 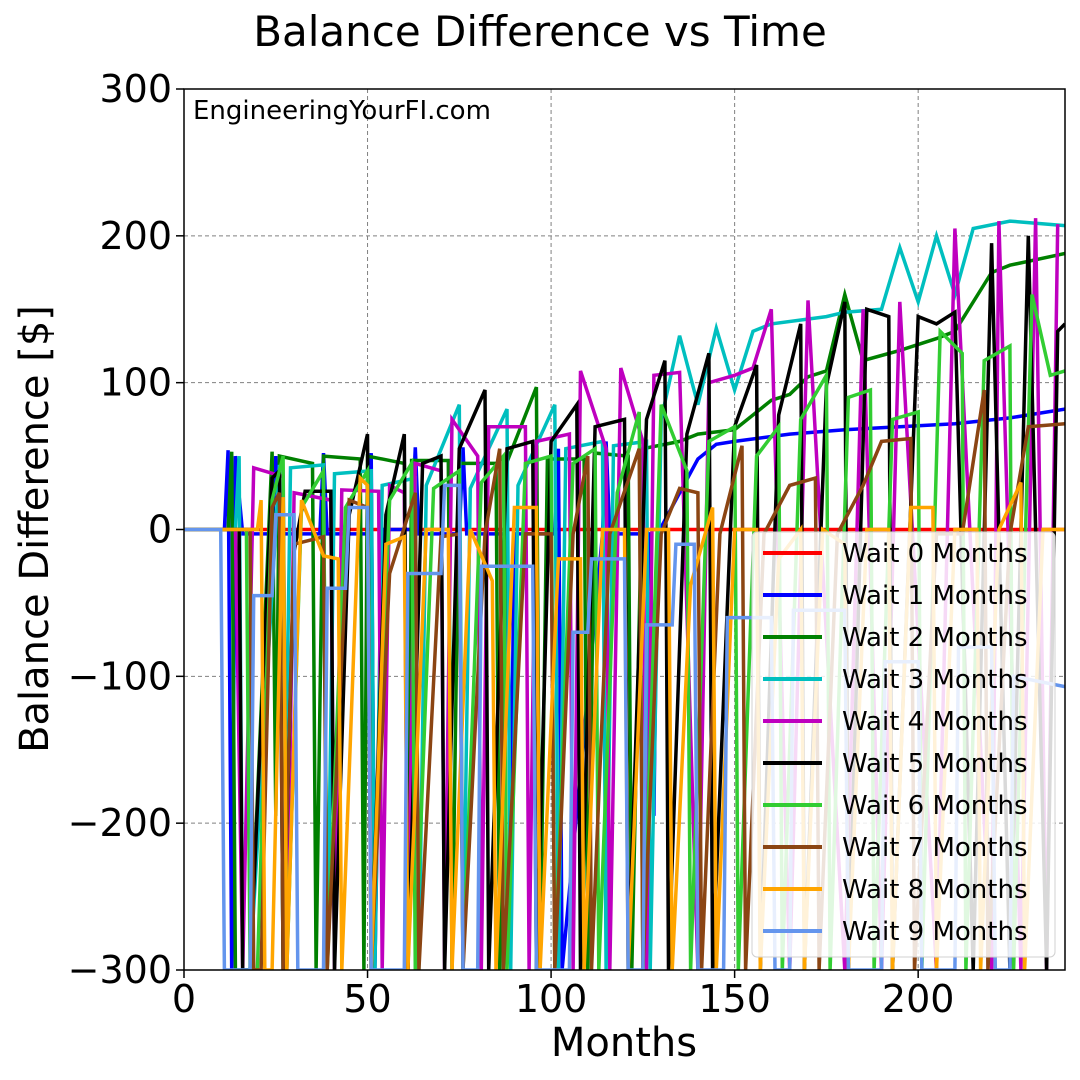 I want to click on legend-label-wait-2: Wait 2 Months, so click(x=935, y=638).